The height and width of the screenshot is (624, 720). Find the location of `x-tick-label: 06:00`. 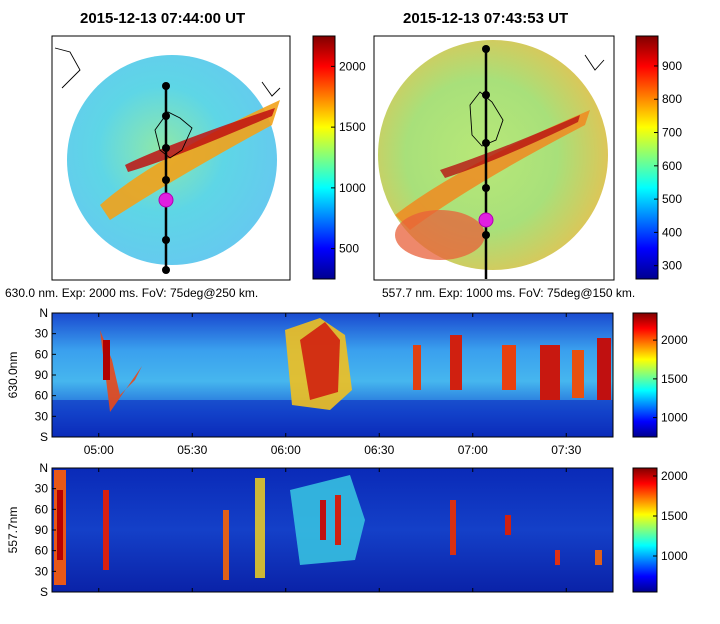

x-tick-label: 06:00 is located at coordinates (286, 450).